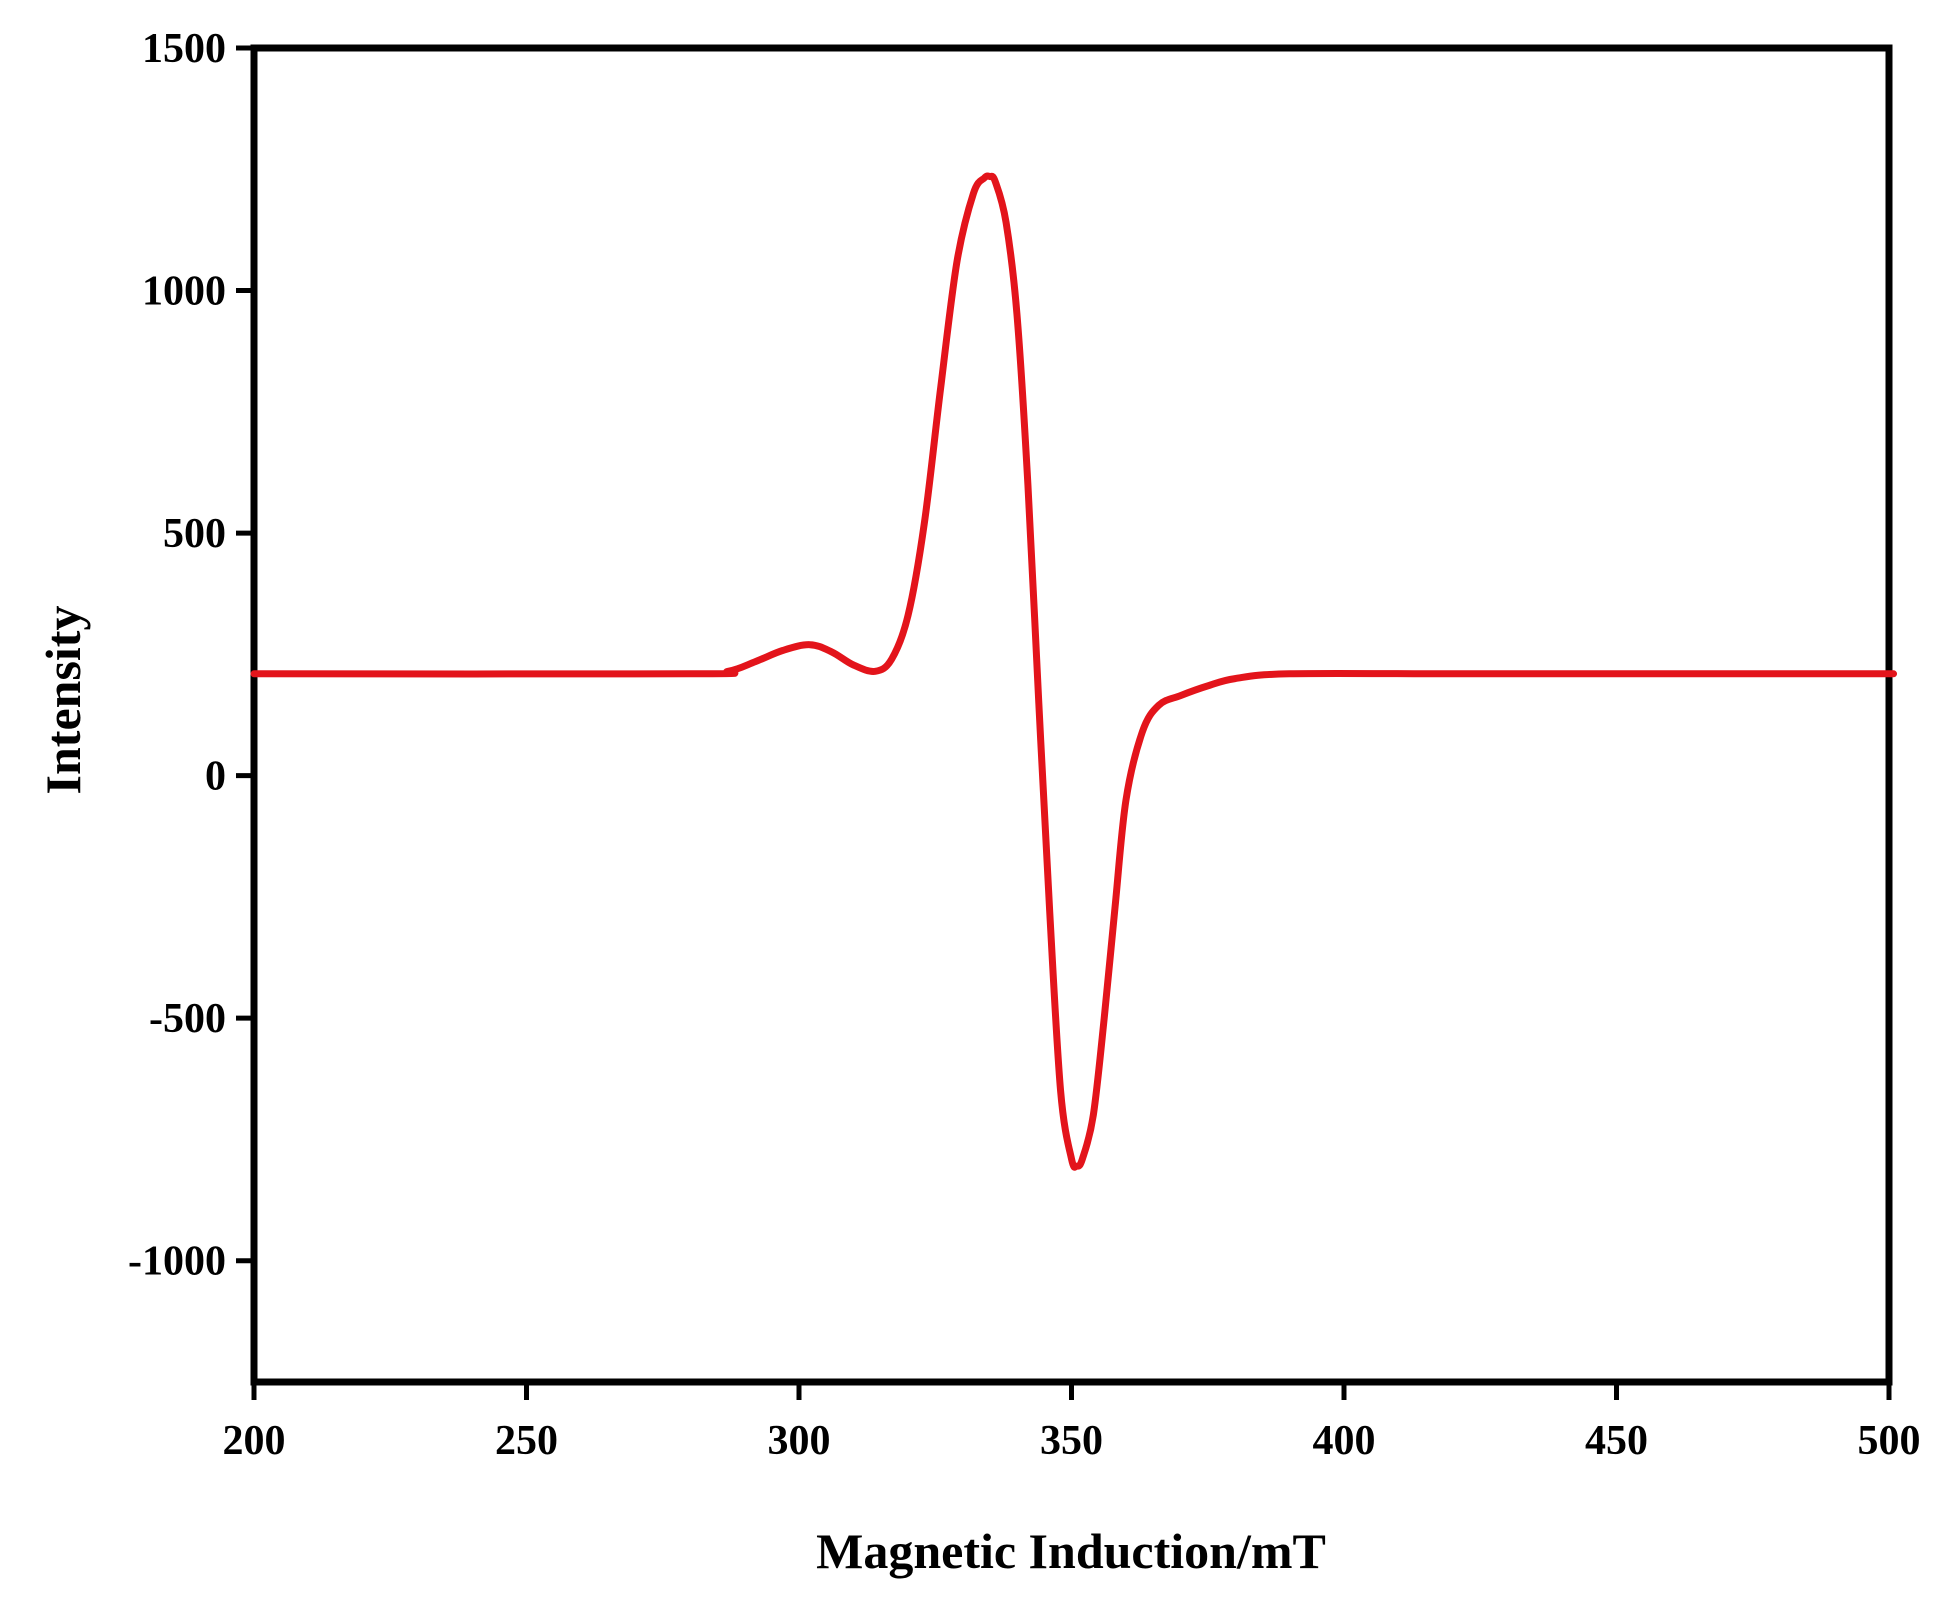  I want to click on x-axis-ticks: 200 250 300 350 400 450 500, so click(1072, 1423).